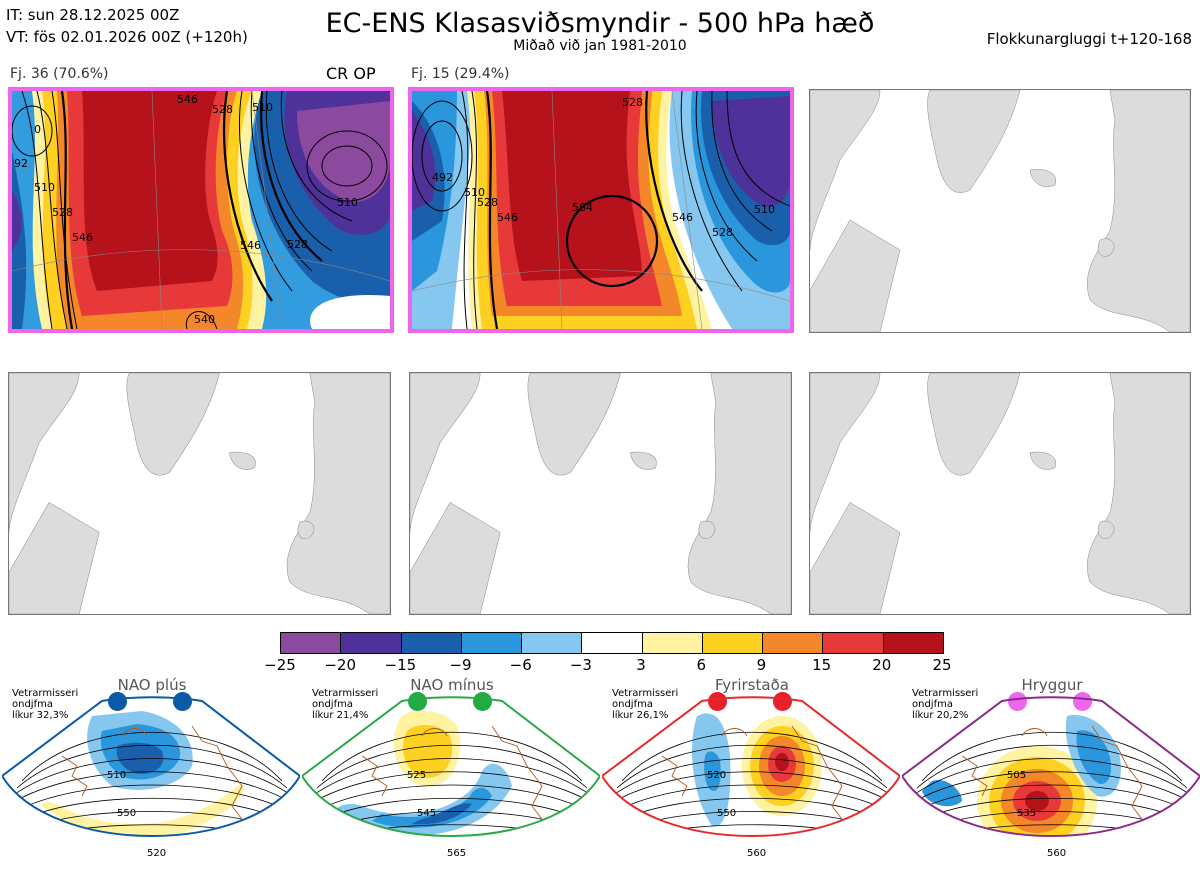 This screenshot has height=871, width=1200. What do you see at coordinates (451, 777) in the screenshot?
I see `regime-map: 525 545 565` at bounding box center [451, 777].